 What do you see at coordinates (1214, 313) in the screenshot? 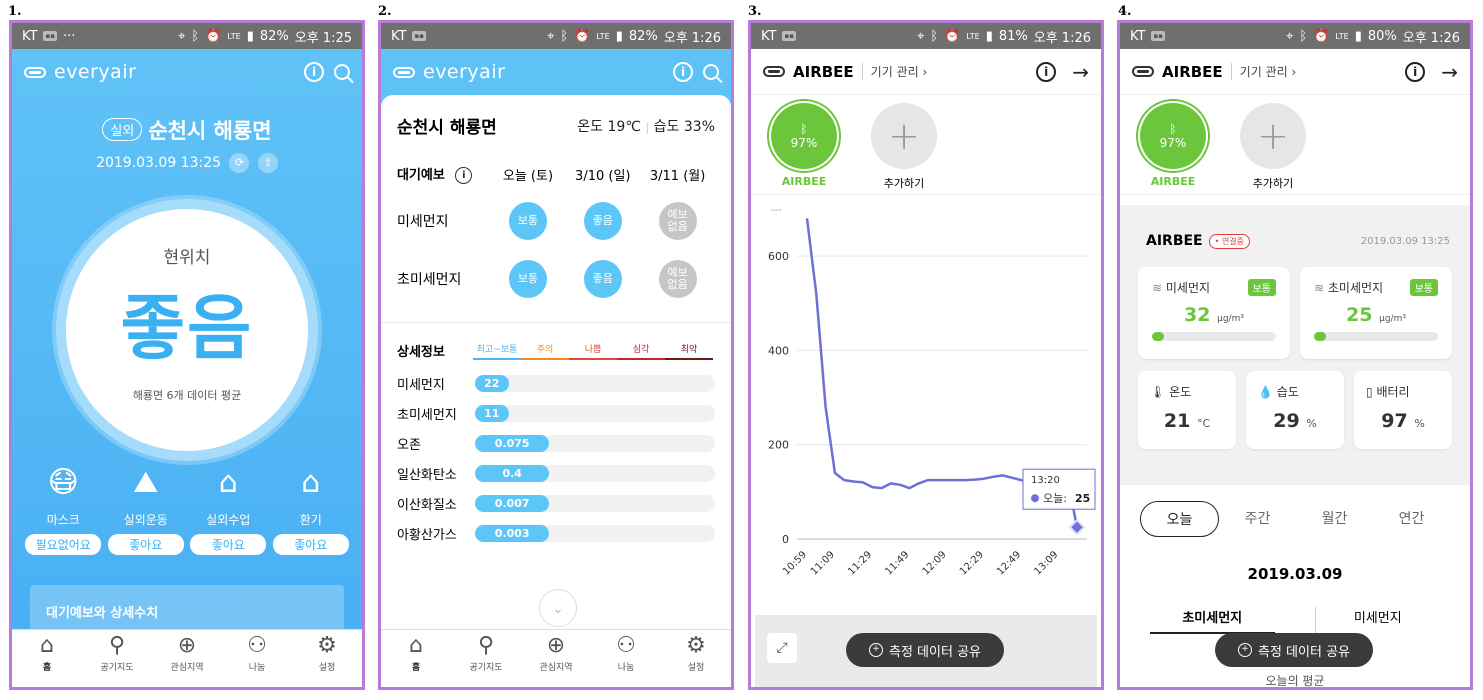
I see `pm10-card: ≋ 미세먼지 보통 32 μg/m³` at bounding box center [1214, 313].